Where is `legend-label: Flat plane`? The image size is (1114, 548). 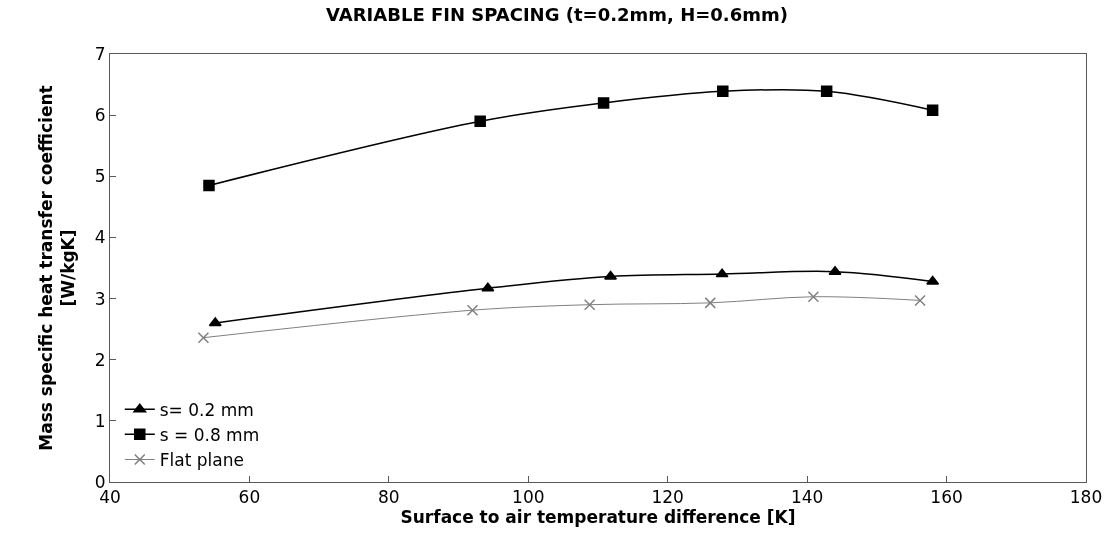
legend-label: Flat plane is located at coordinates (201, 460).